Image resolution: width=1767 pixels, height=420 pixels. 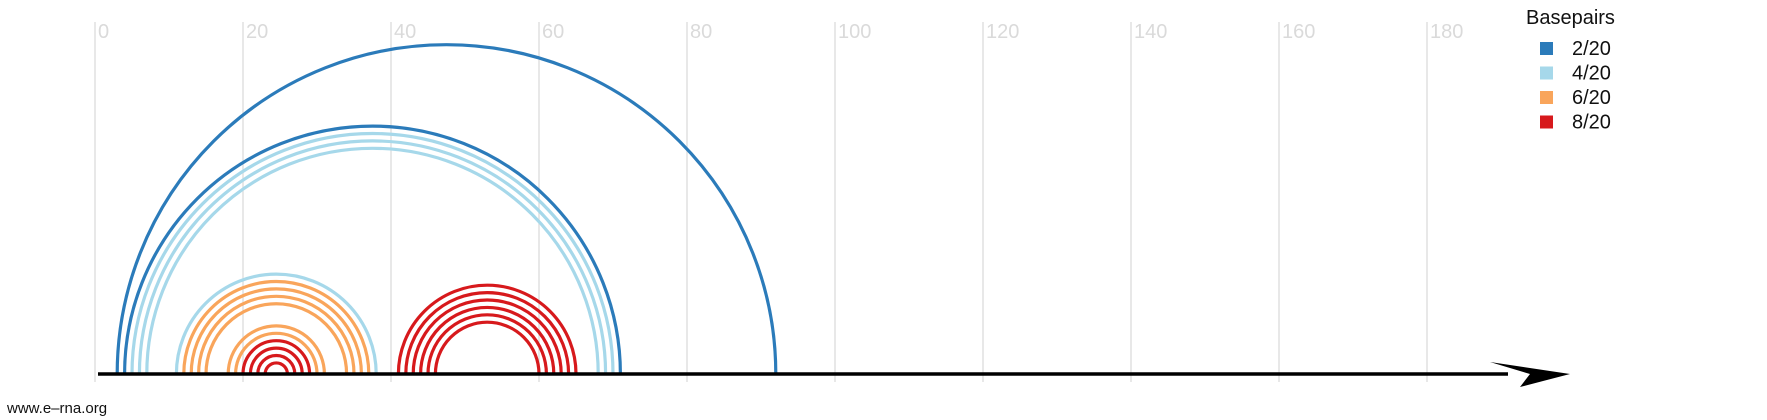 I want to click on x-tick-label: 120, so click(x=1002, y=32).